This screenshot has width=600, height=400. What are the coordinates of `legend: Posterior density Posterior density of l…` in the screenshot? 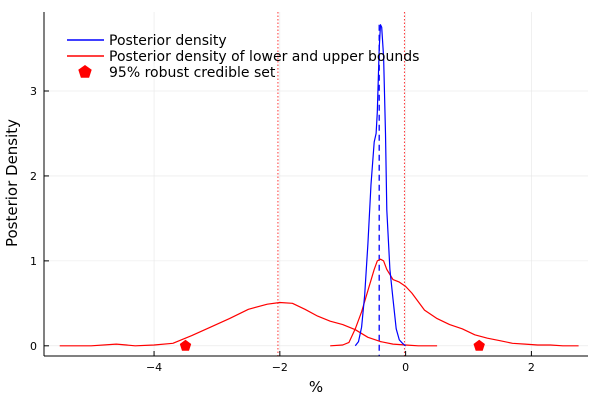 It's located at (243, 57).